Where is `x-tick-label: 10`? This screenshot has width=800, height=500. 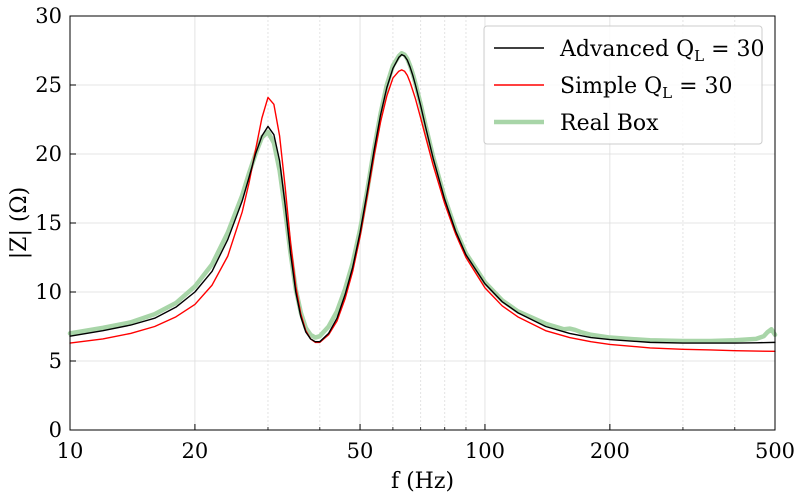
x-tick-label: 10 is located at coordinates (70, 451).